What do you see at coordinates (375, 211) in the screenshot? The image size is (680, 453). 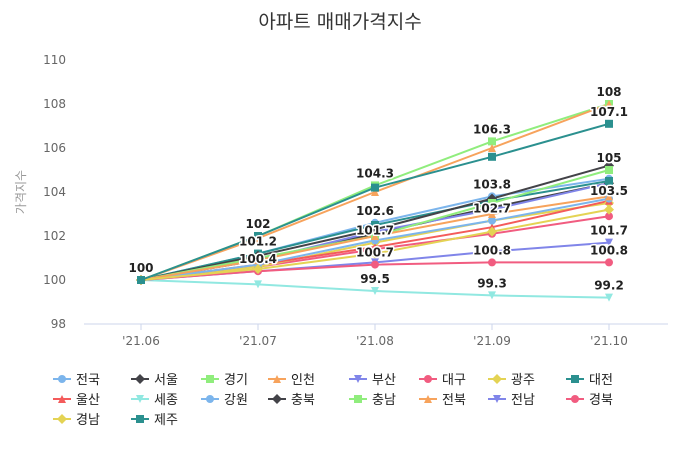 I see `data-label: 102.6` at bounding box center [375, 211].